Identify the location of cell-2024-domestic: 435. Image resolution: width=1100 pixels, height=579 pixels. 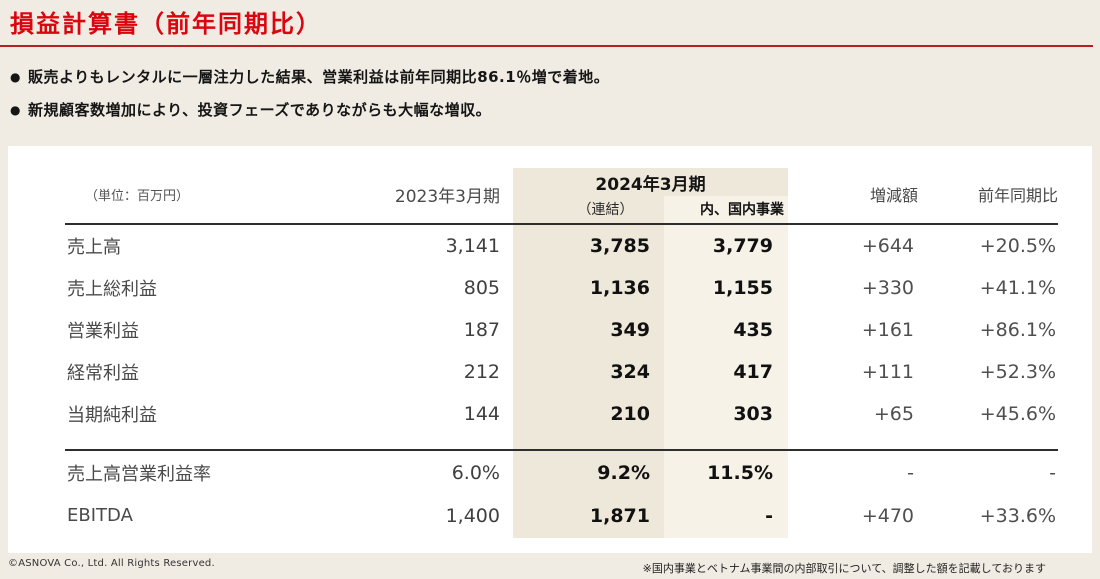
(753, 330).